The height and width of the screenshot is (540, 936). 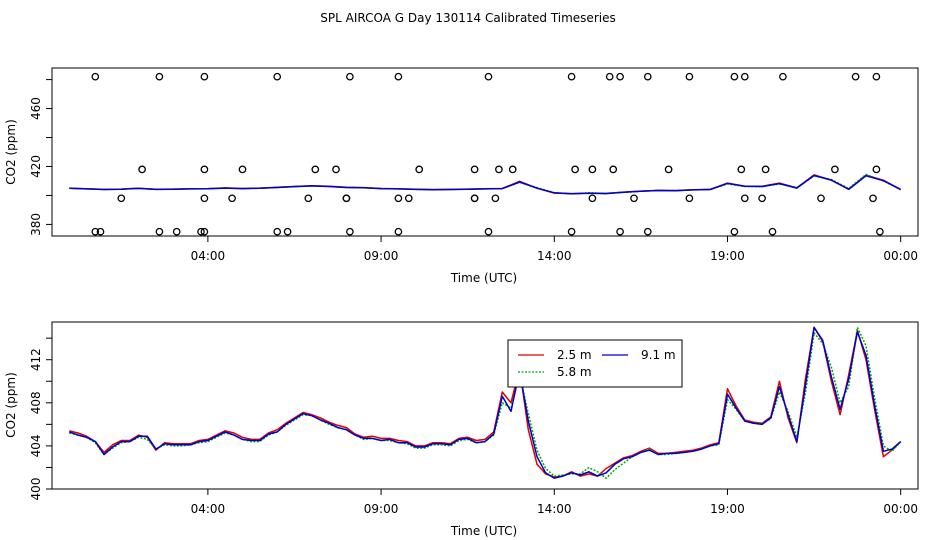 I want to click on legend-label-2-5m: 2.5 m, so click(x=574, y=355).